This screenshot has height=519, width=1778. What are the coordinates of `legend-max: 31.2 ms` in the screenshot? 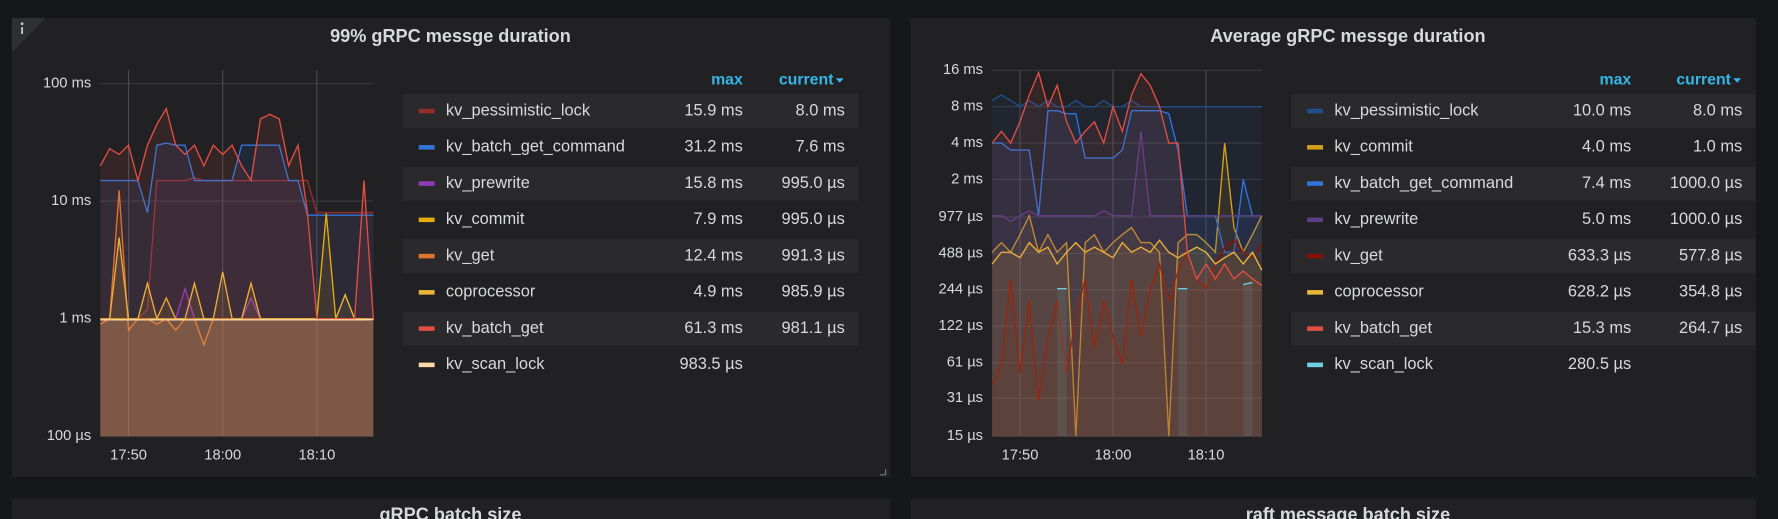 It's located at (713, 147).